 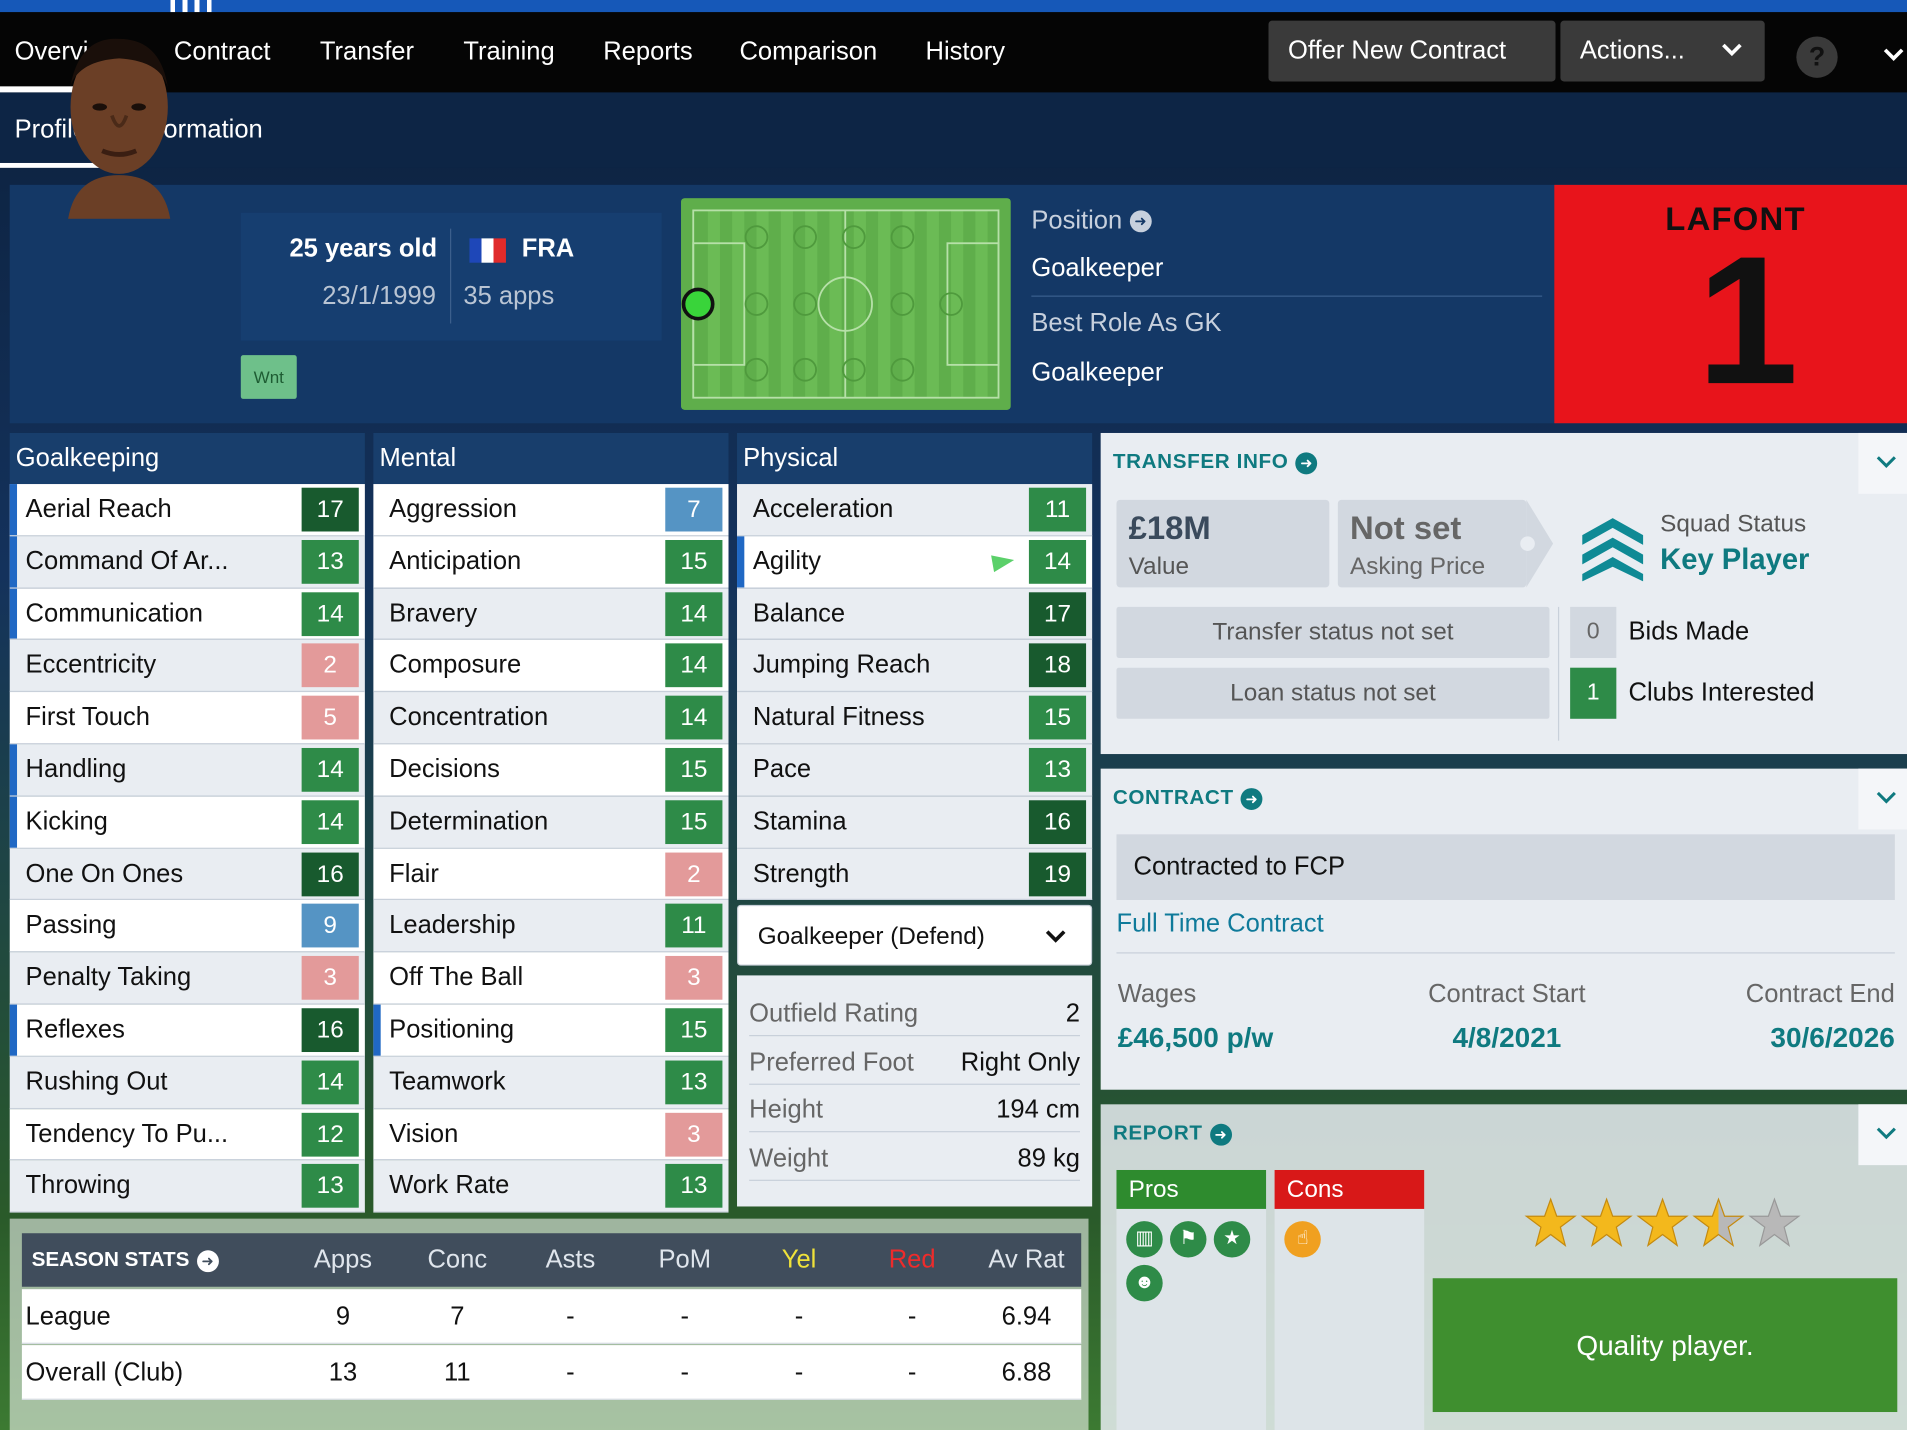 What do you see at coordinates (1747, 320) in the screenshot?
I see `shirt-number: 1` at bounding box center [1747, 320].